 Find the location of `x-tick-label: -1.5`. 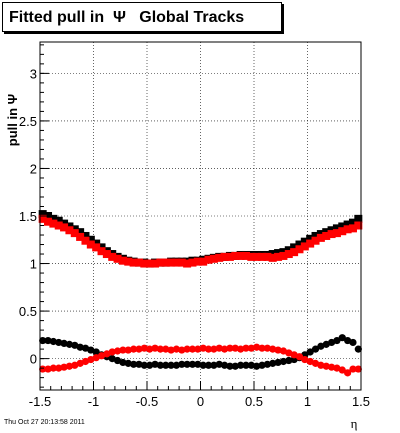

x-tick-label: -1.5 is located at coordinates (40, 401).